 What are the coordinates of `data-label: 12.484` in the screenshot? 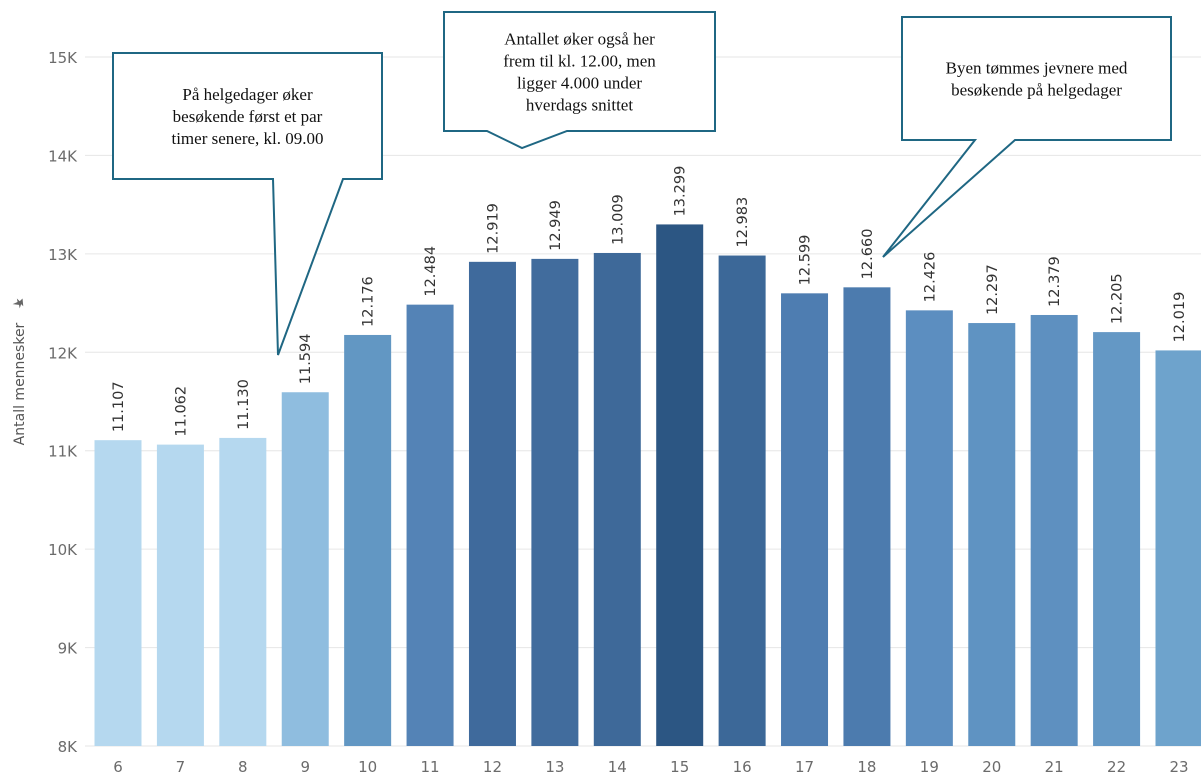 It's located at (431, 271).